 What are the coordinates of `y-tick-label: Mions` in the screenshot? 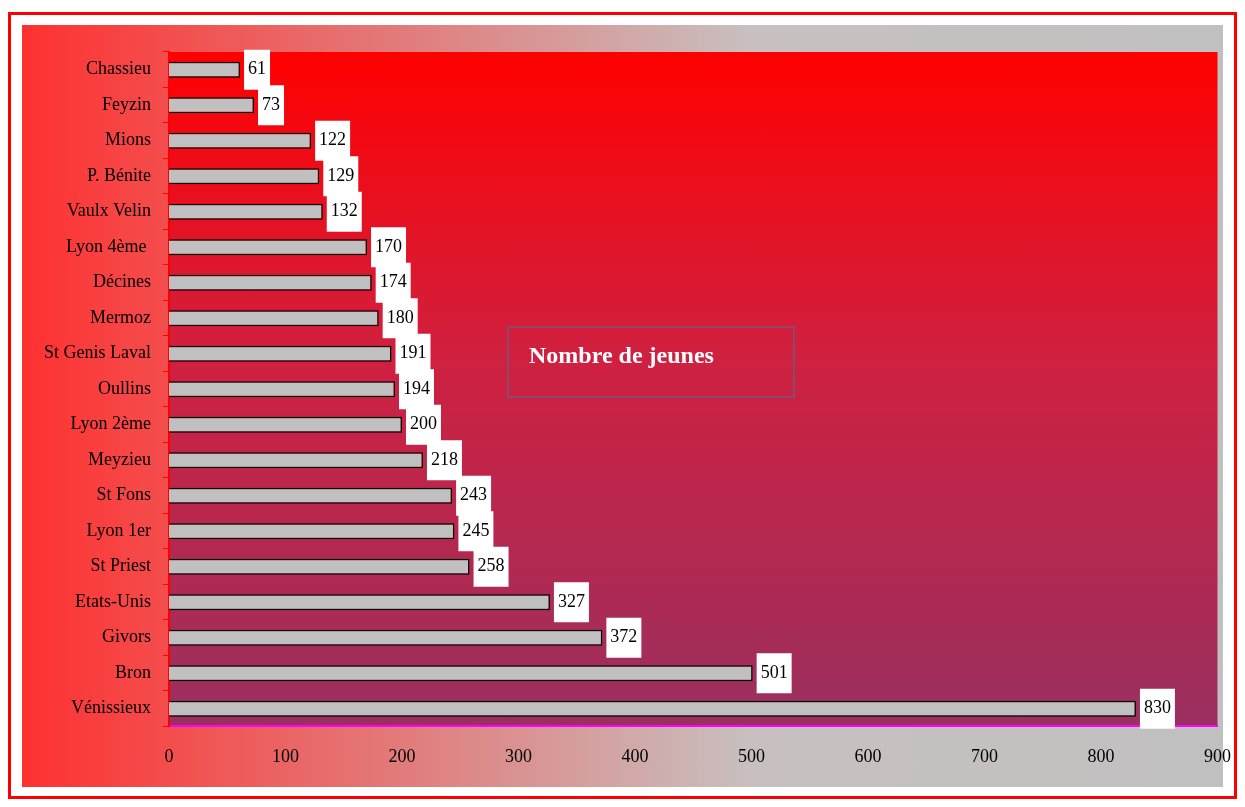 It's located at (127, 139).